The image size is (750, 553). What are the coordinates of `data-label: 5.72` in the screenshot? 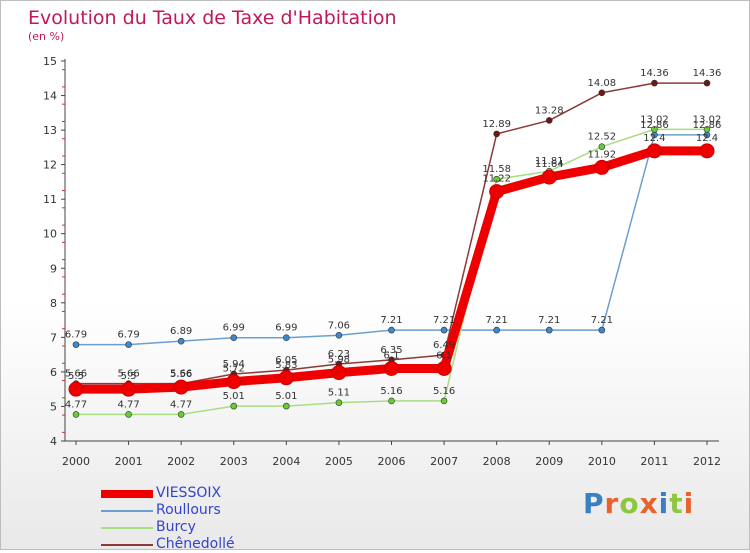 It's located at (234, 369).